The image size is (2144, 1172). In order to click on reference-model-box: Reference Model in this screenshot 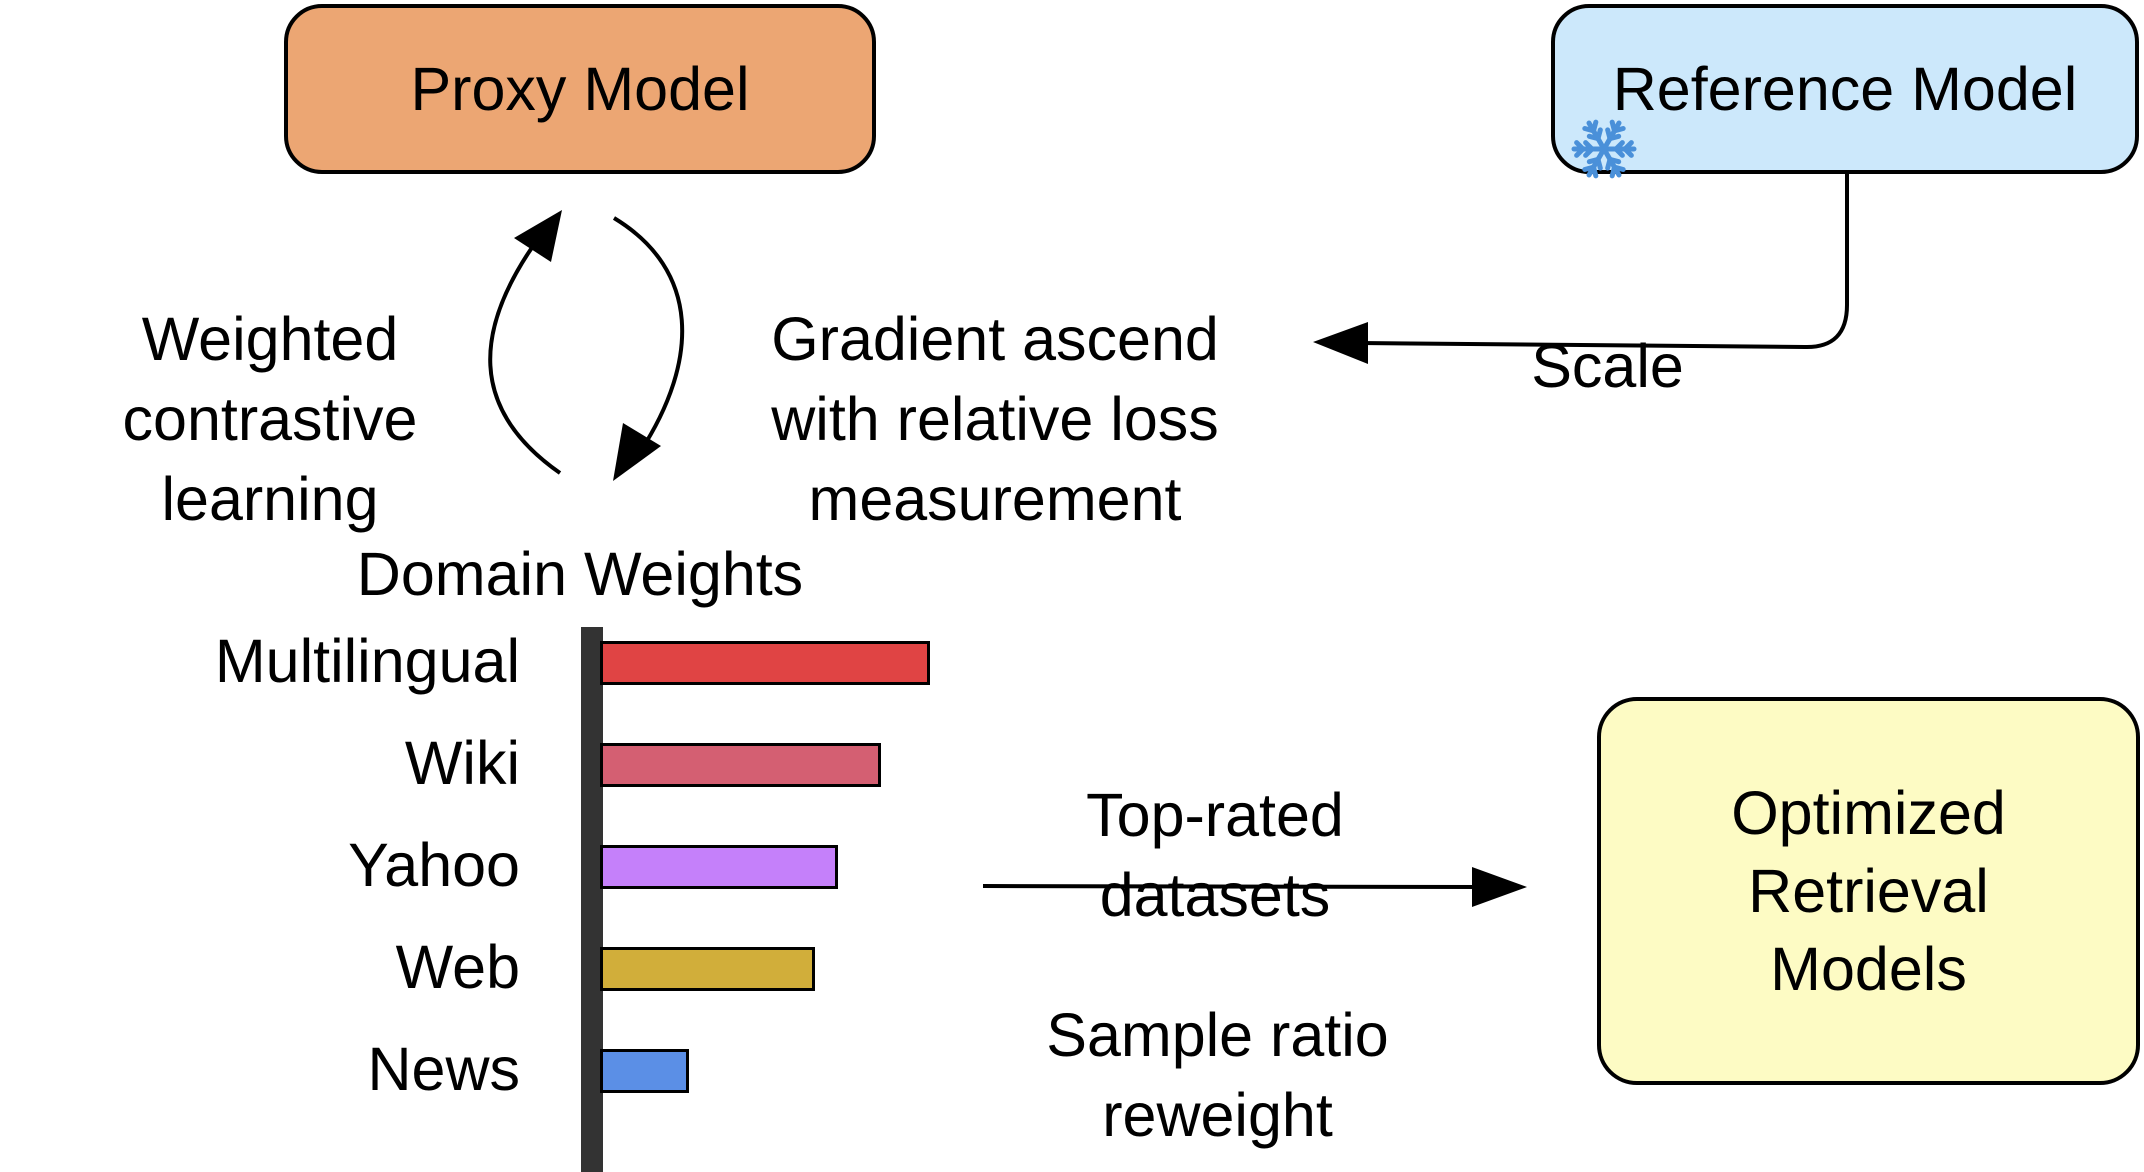, I will do `click(1845, 91)`.